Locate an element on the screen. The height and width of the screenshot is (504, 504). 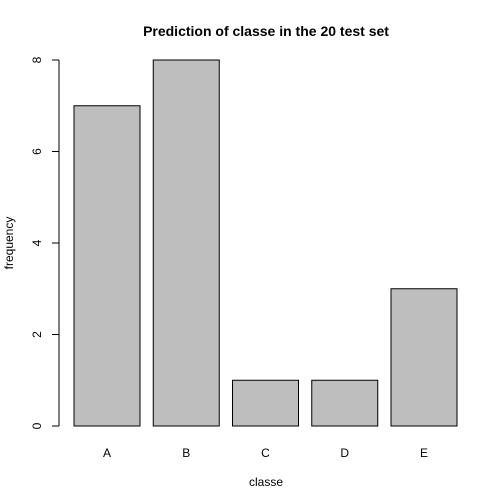
bar-D is located at coordinates (345, 403).